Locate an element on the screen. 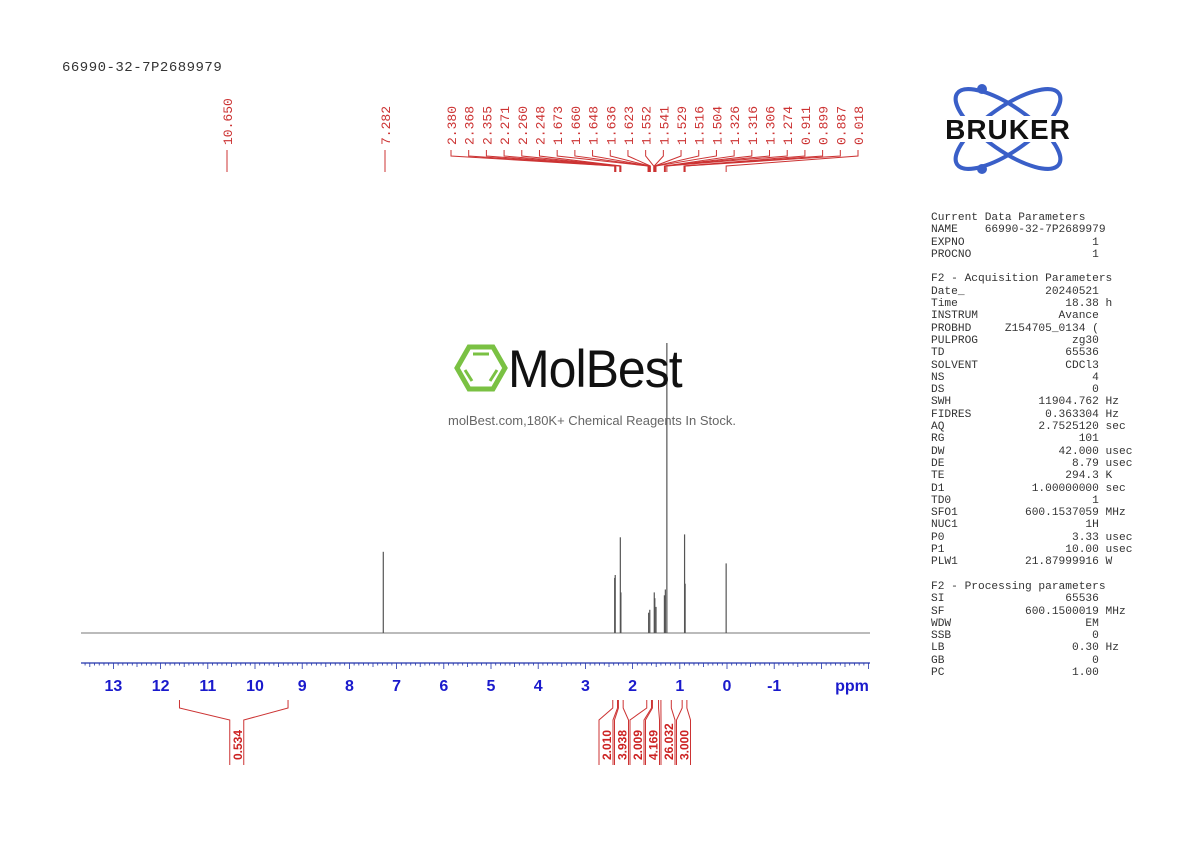  param-row: LB 0.30 Hz is located at coordinates (1025, 648).